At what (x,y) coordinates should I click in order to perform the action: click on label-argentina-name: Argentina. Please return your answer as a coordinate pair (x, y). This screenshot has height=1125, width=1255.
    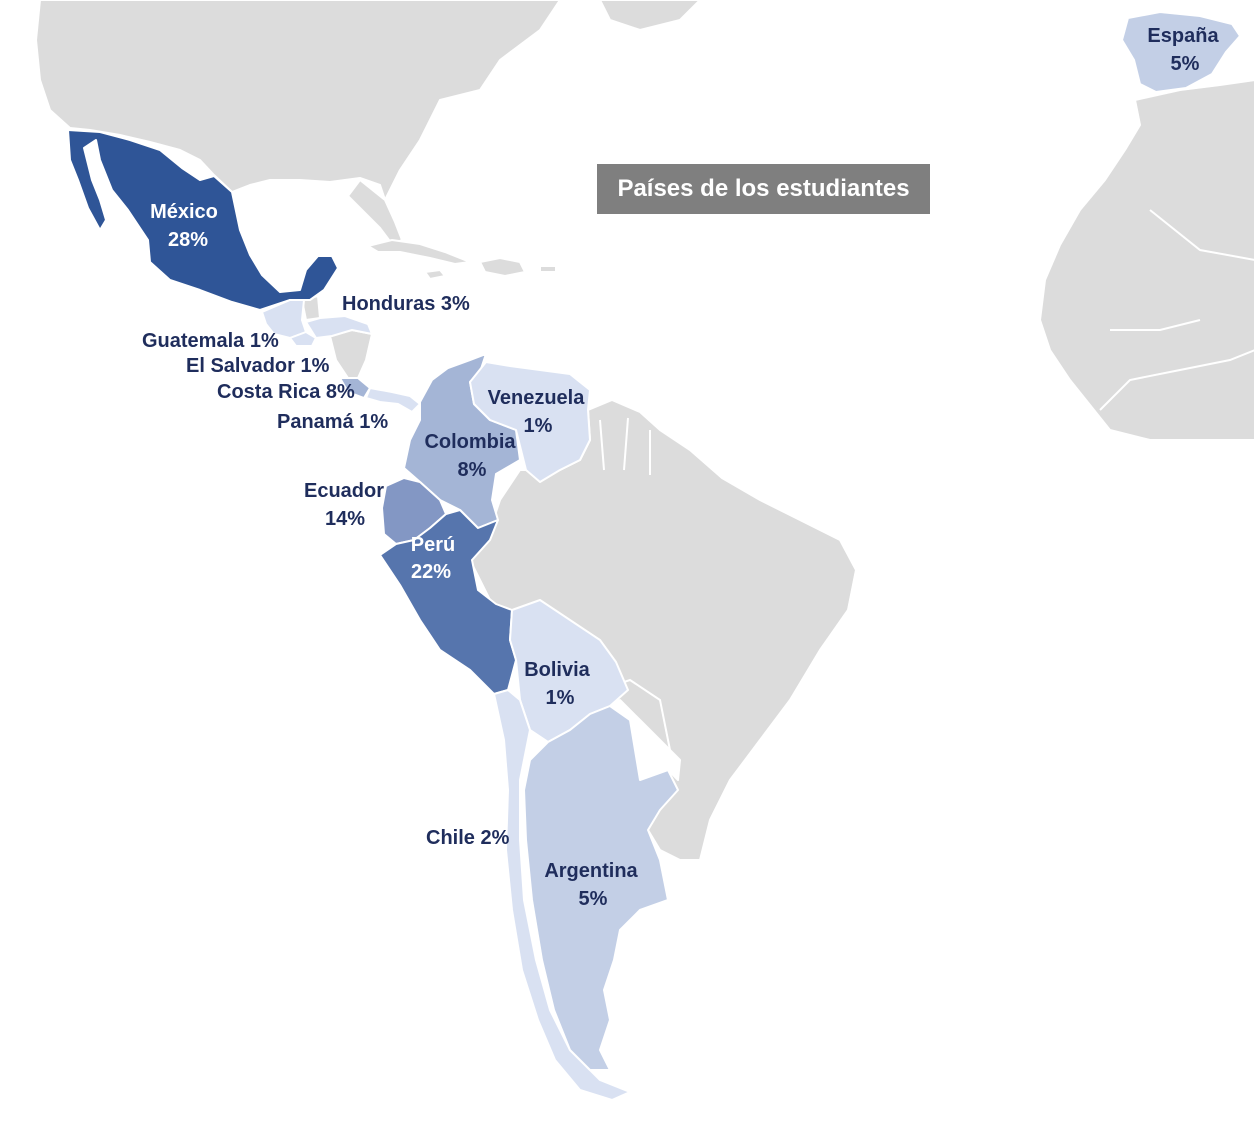
    Looking at the image, I should click on (591, 871).